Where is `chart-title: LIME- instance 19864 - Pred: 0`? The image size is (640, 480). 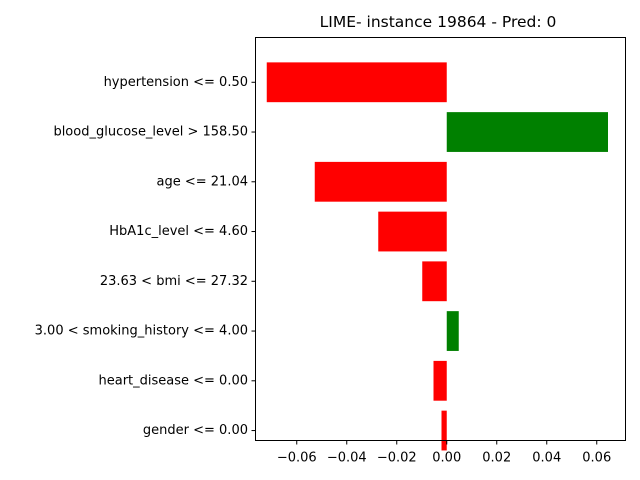
chart-title: LIME- instance 19864 - Pred: 0 is located at coordinates (438, 22).